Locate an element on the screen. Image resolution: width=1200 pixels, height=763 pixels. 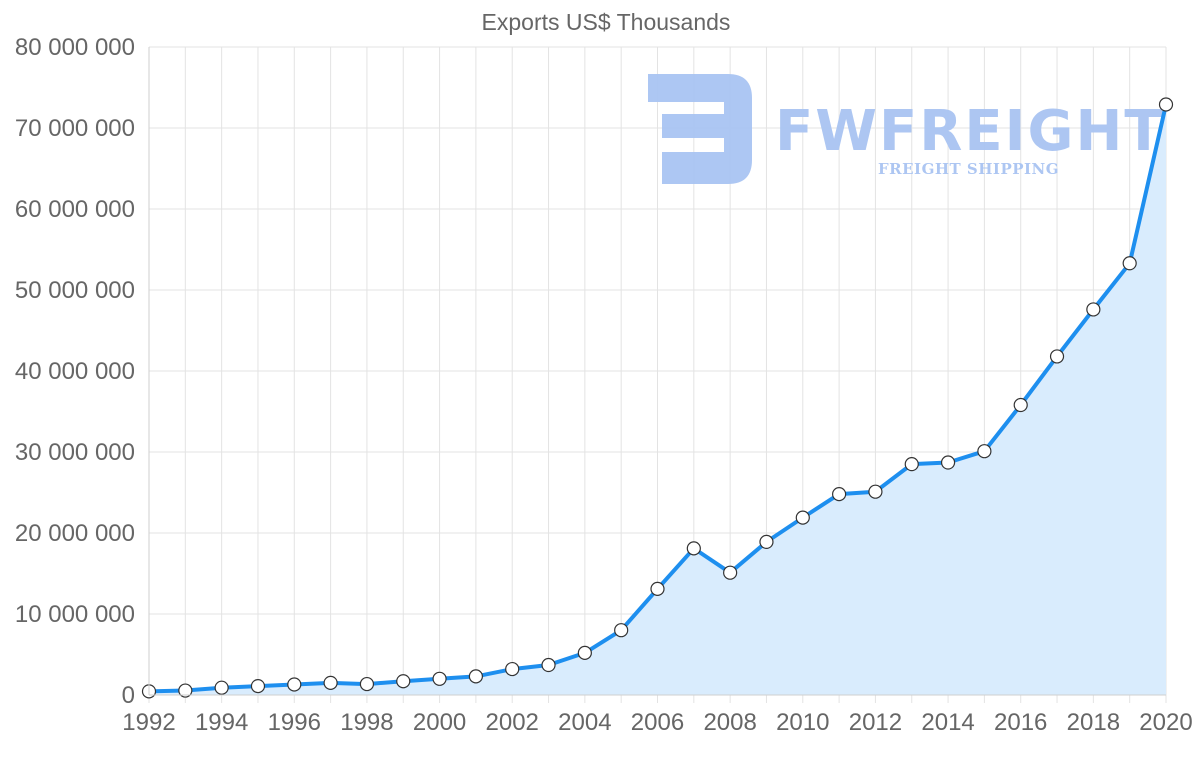
data-point-2005 is located at coordinates (621, 630).